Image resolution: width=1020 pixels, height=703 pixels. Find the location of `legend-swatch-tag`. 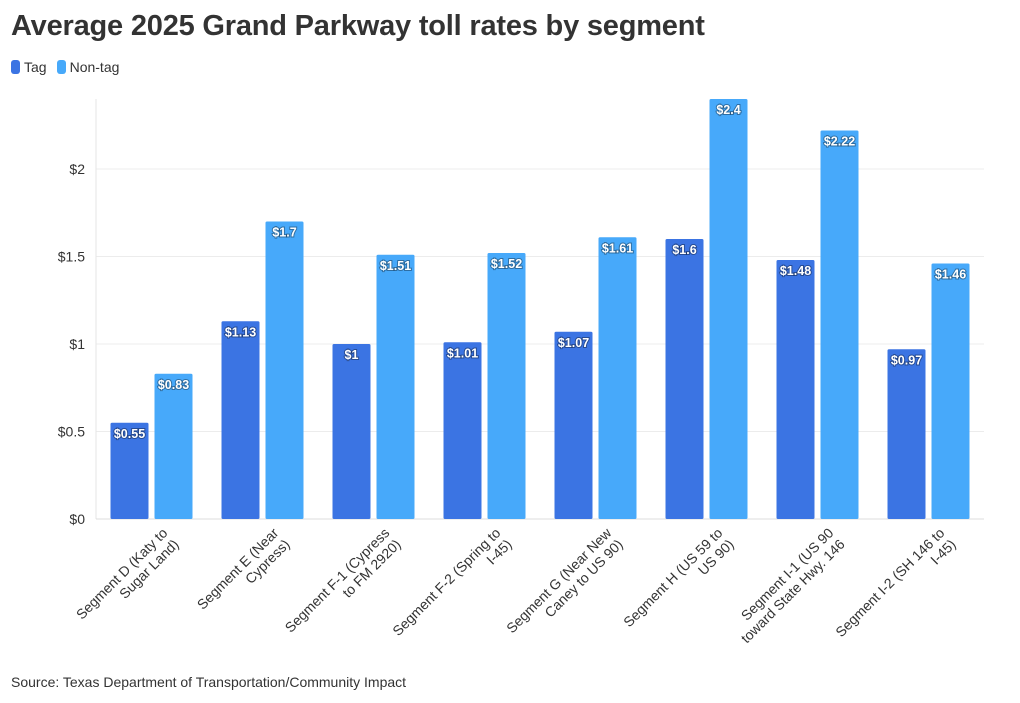

legend-swatch-tag is located at coordinates (15, 67).